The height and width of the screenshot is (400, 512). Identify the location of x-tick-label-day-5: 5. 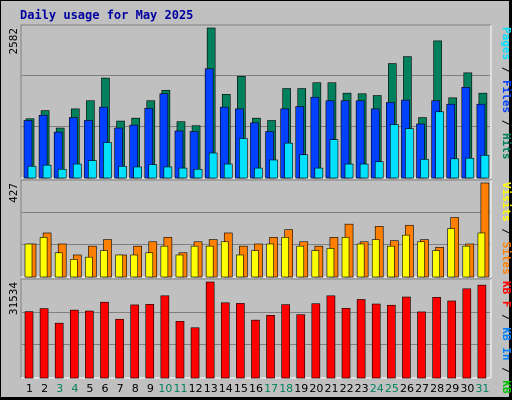
(89, 388).